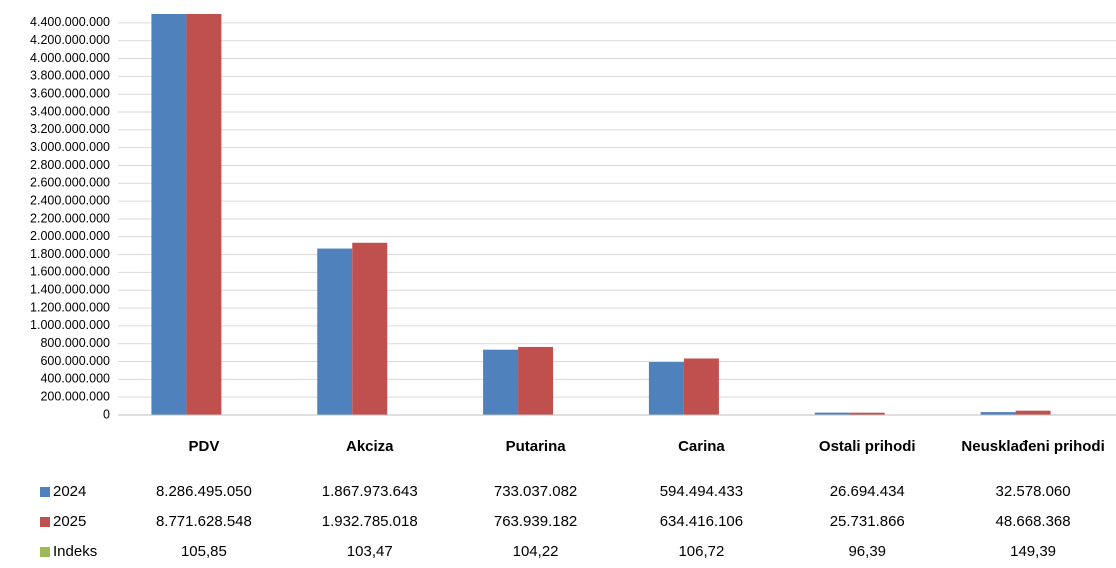  I want to click on table-value: 733.037.082, so click(535, 491).